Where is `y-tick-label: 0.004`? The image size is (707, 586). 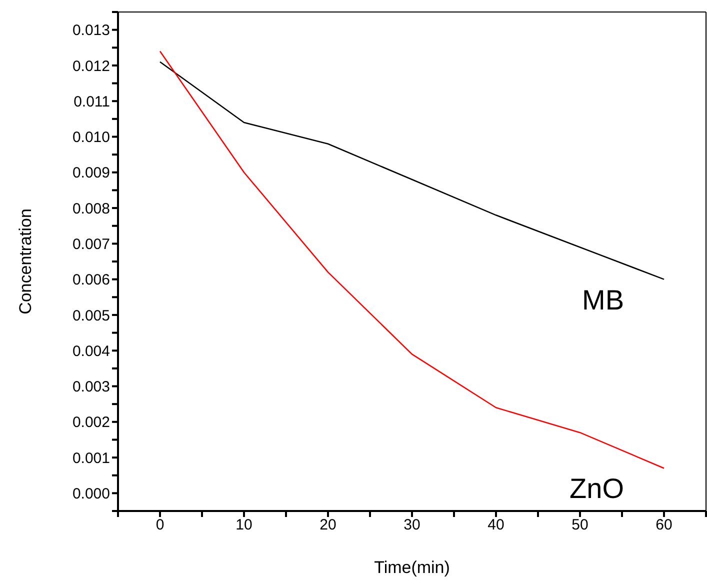
y-tick-label: 0.004 is located at coordinates (91, 351).